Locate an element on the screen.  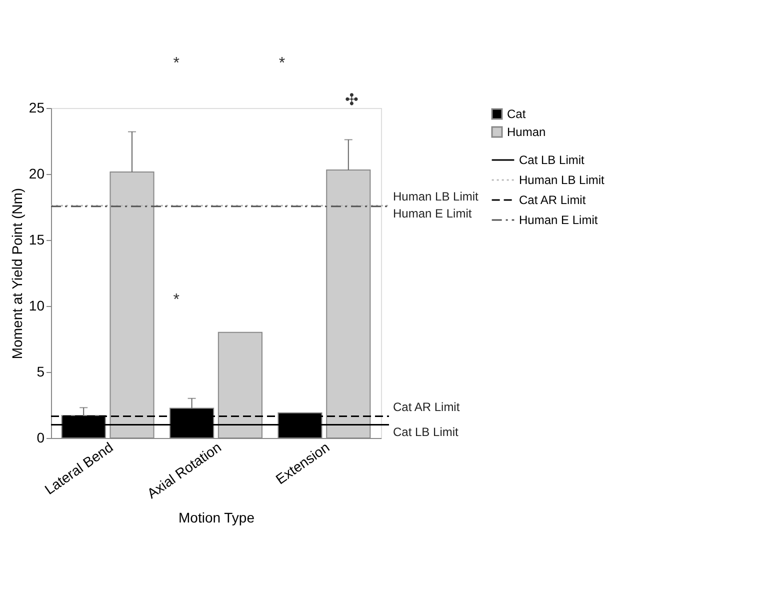
ref-line-label: Human E Limit is located at coordinates (432, 213).